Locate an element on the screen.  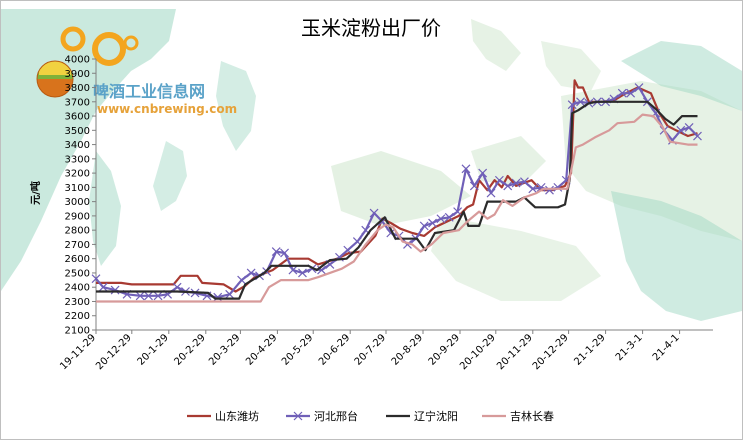
x-tick-label: 20-8-29 is located at coordinates (407, 349).